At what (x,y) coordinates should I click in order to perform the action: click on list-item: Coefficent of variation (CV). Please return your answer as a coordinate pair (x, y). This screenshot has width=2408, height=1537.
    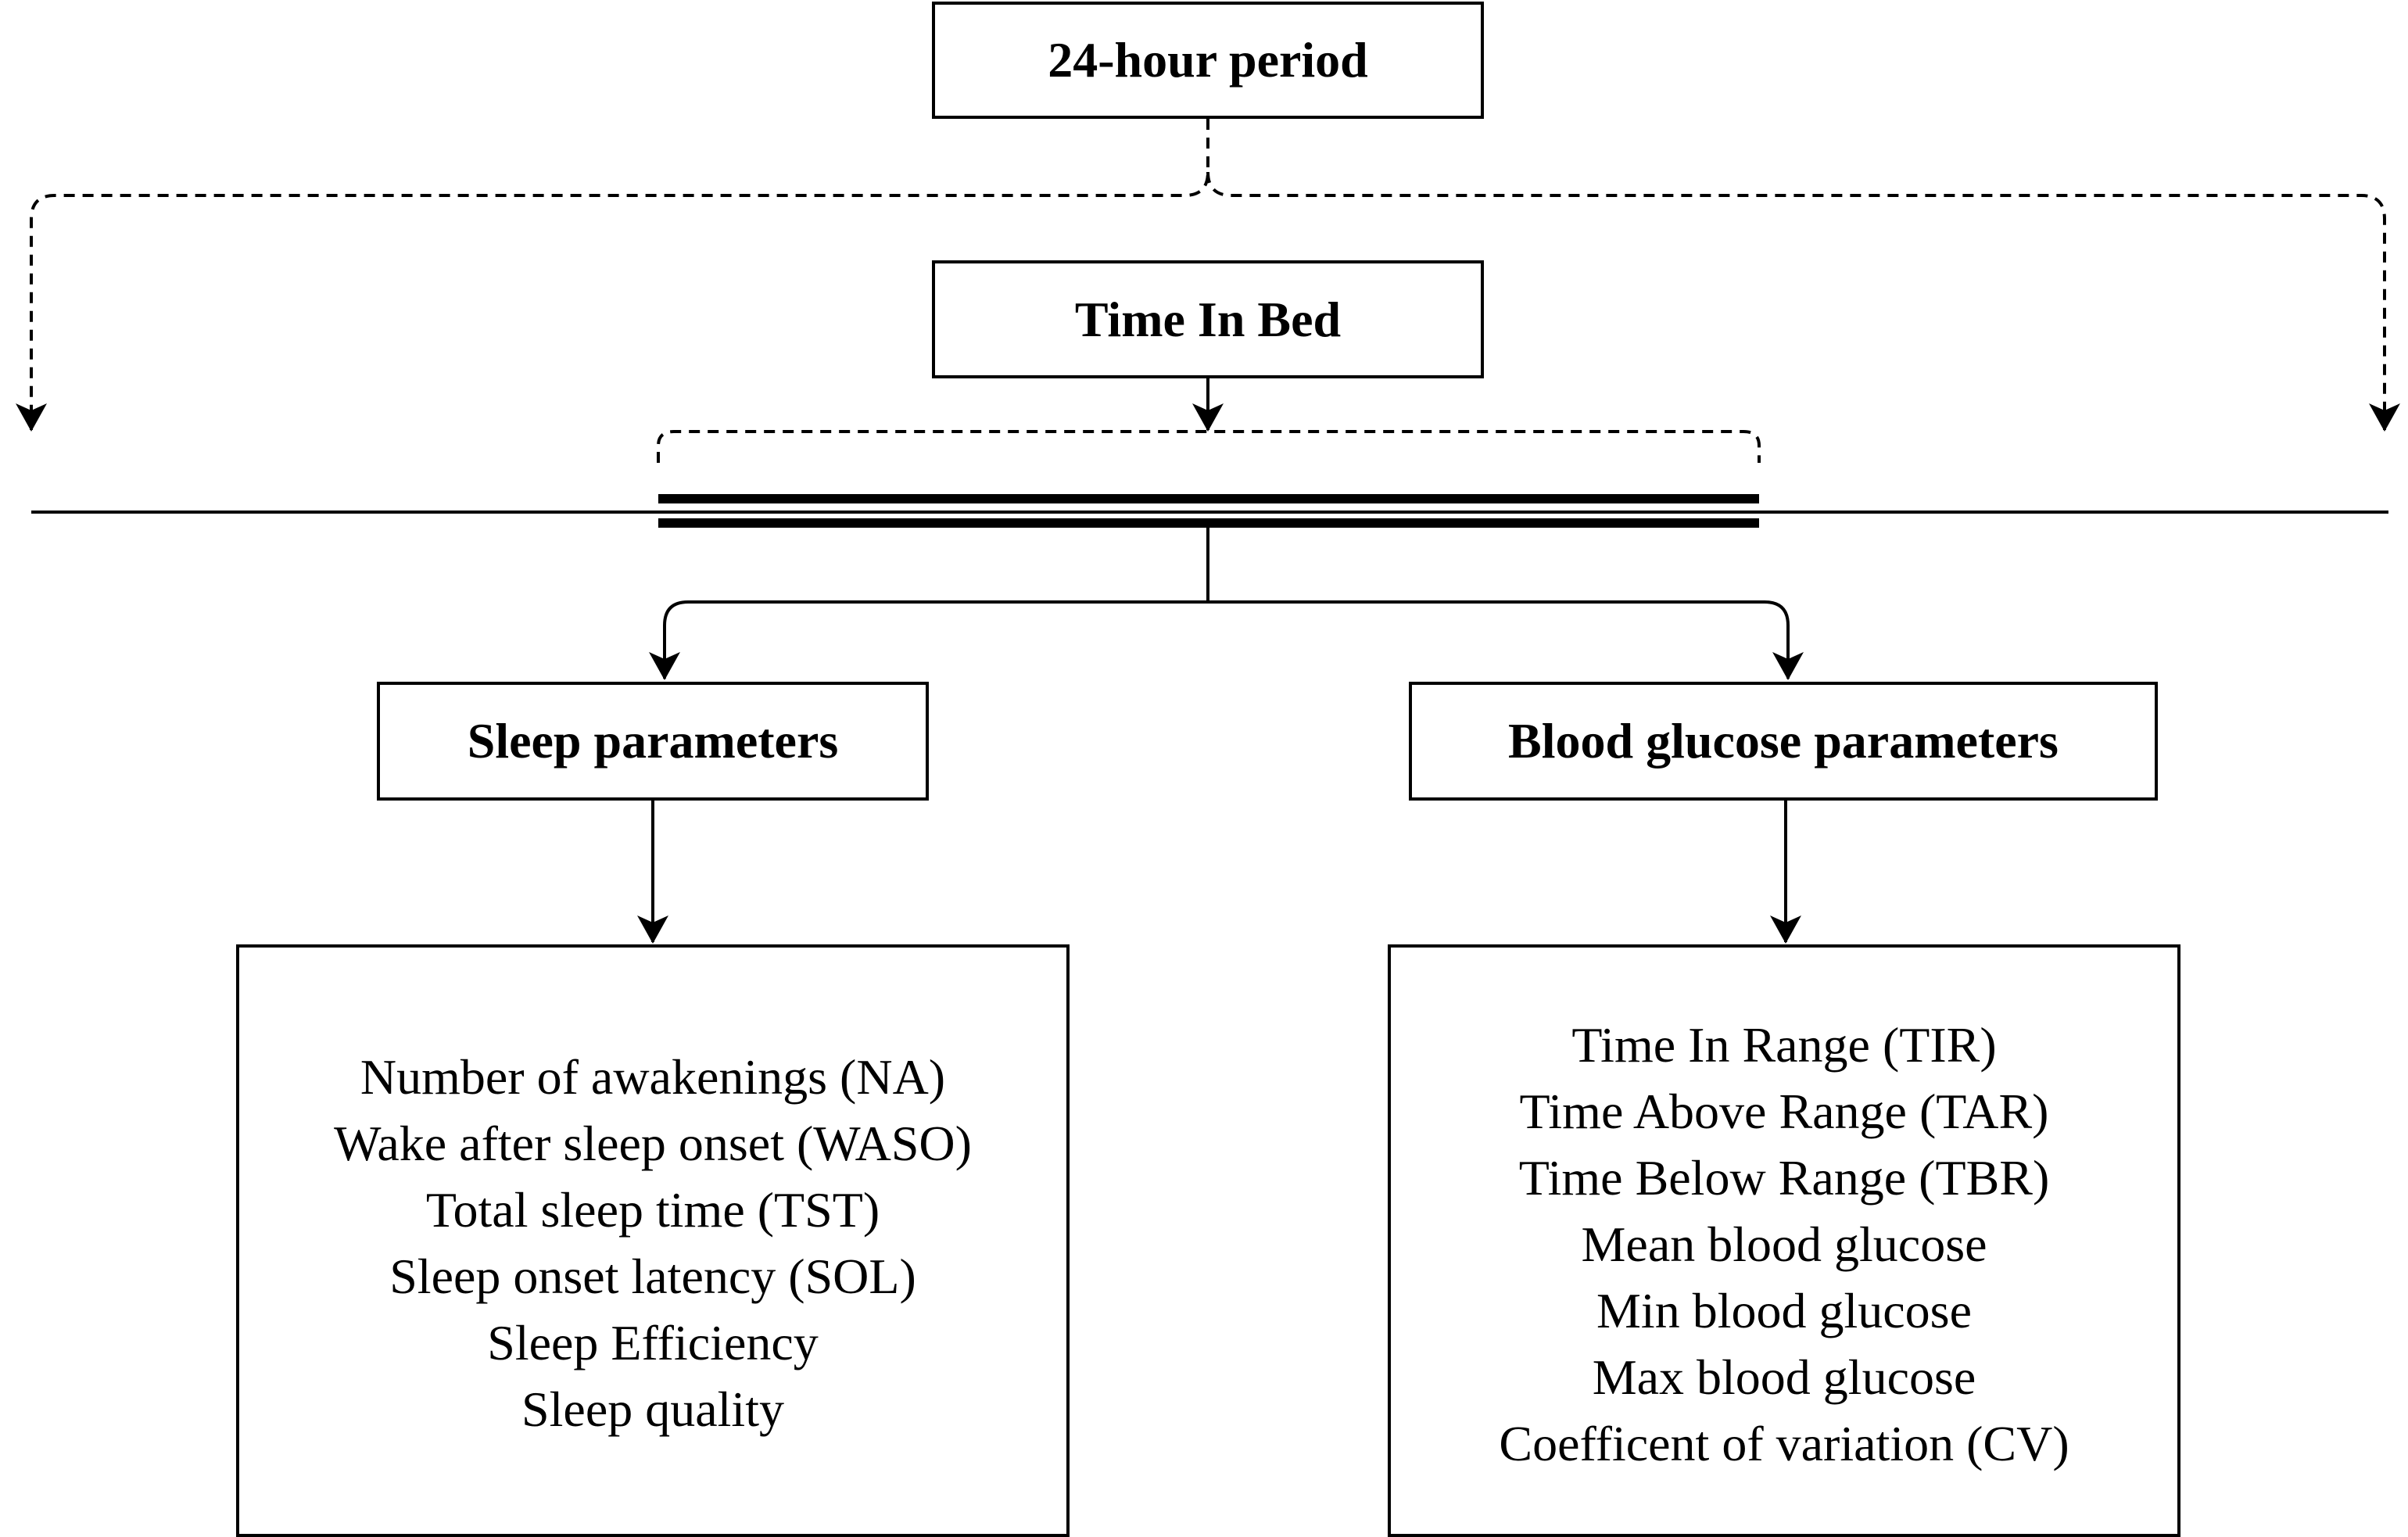
    Looking at the image, I should click on (1784, 1443).